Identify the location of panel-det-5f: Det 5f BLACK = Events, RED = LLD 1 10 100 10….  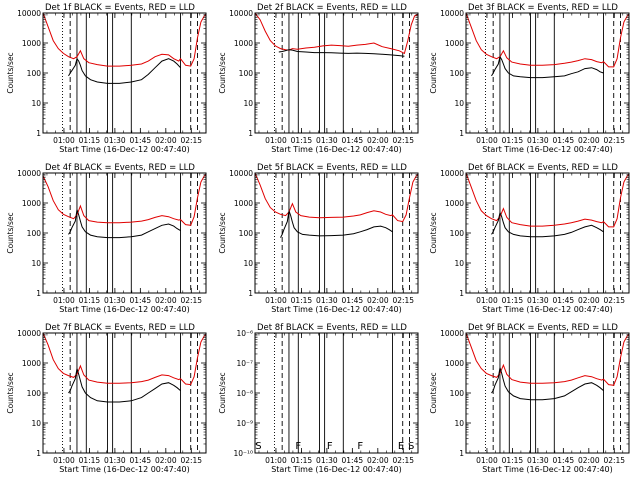
(318, 238).